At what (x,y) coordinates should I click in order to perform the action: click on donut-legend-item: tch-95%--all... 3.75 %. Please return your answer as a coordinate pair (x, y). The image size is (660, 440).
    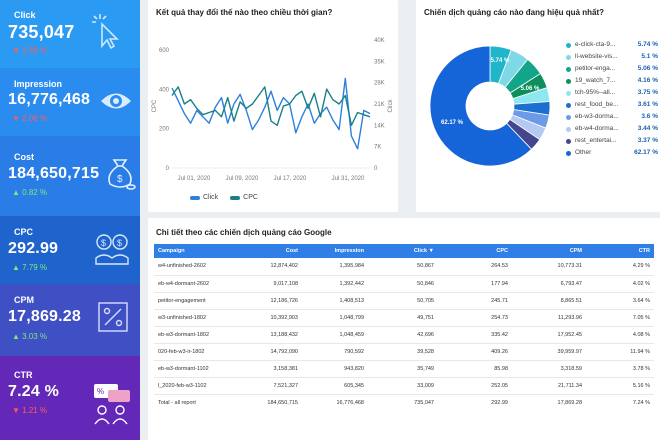
    Looking at the image, I should click on (612, 94).